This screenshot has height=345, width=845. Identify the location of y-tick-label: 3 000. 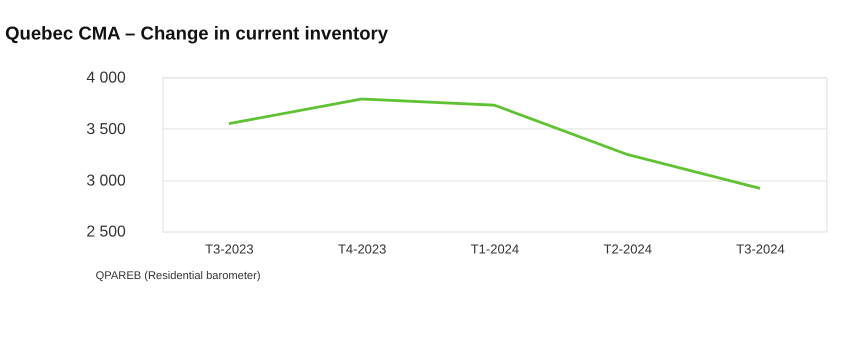
(106, 181).